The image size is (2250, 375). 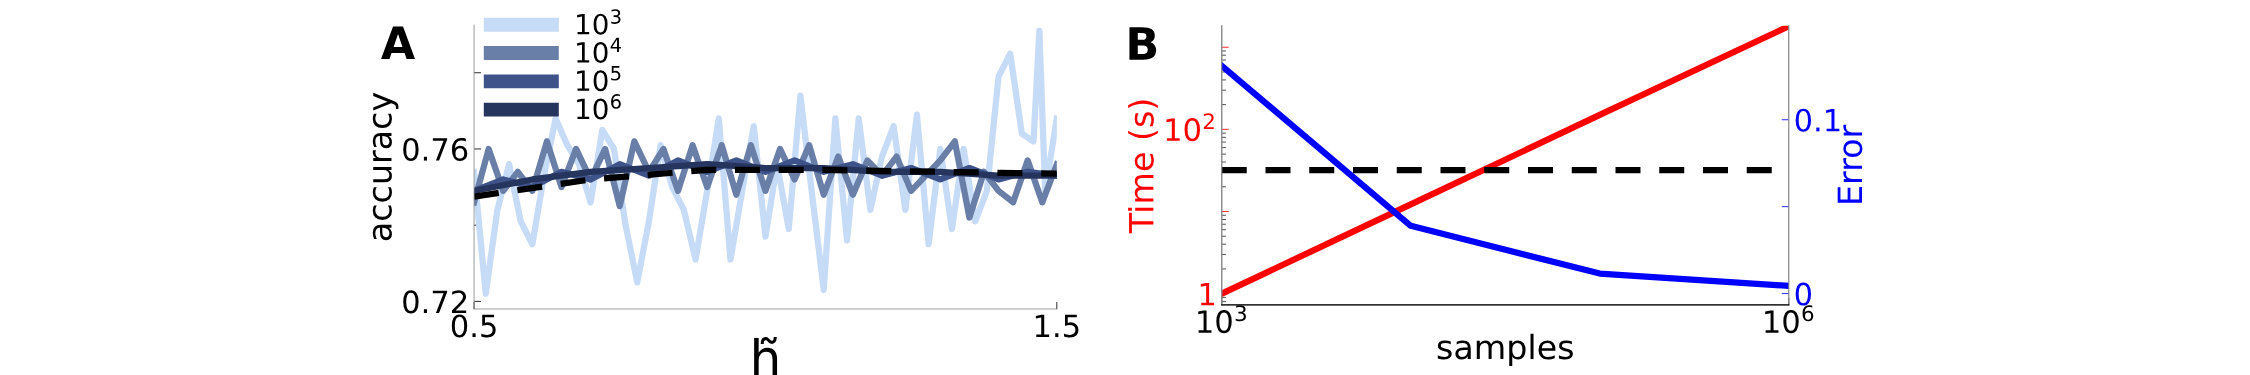 I want to click on chart-title: B, so click(x=1143, y=43).